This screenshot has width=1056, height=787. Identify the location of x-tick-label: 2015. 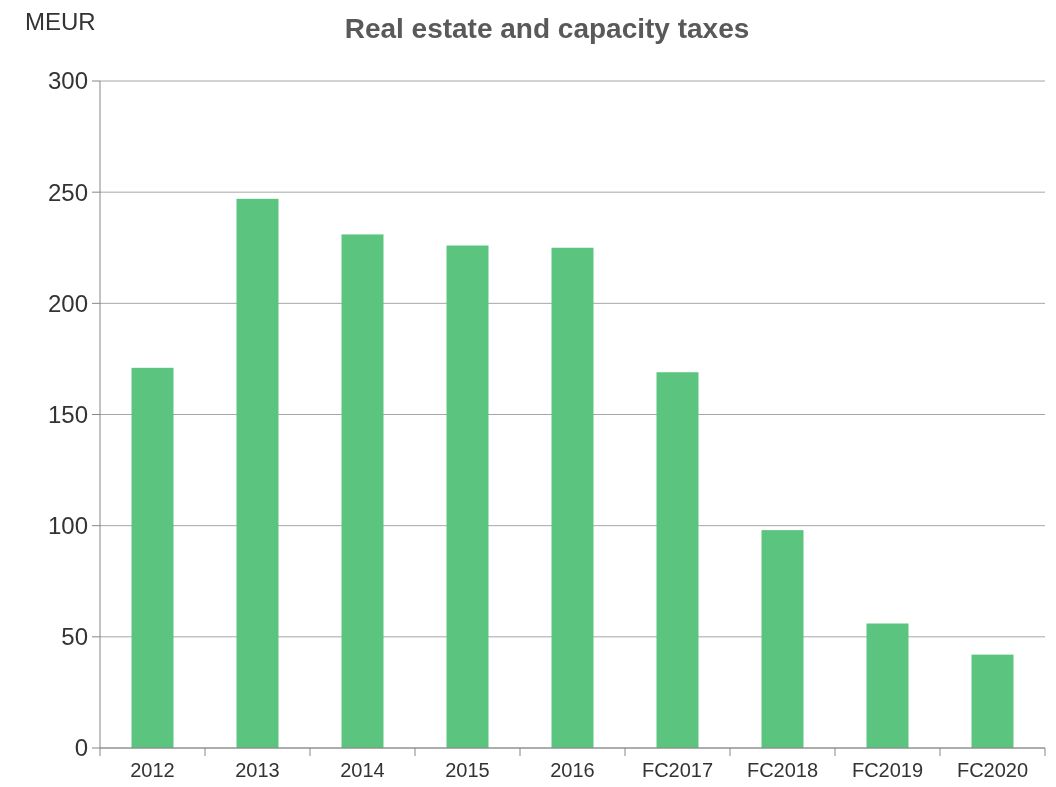
(467, 770).